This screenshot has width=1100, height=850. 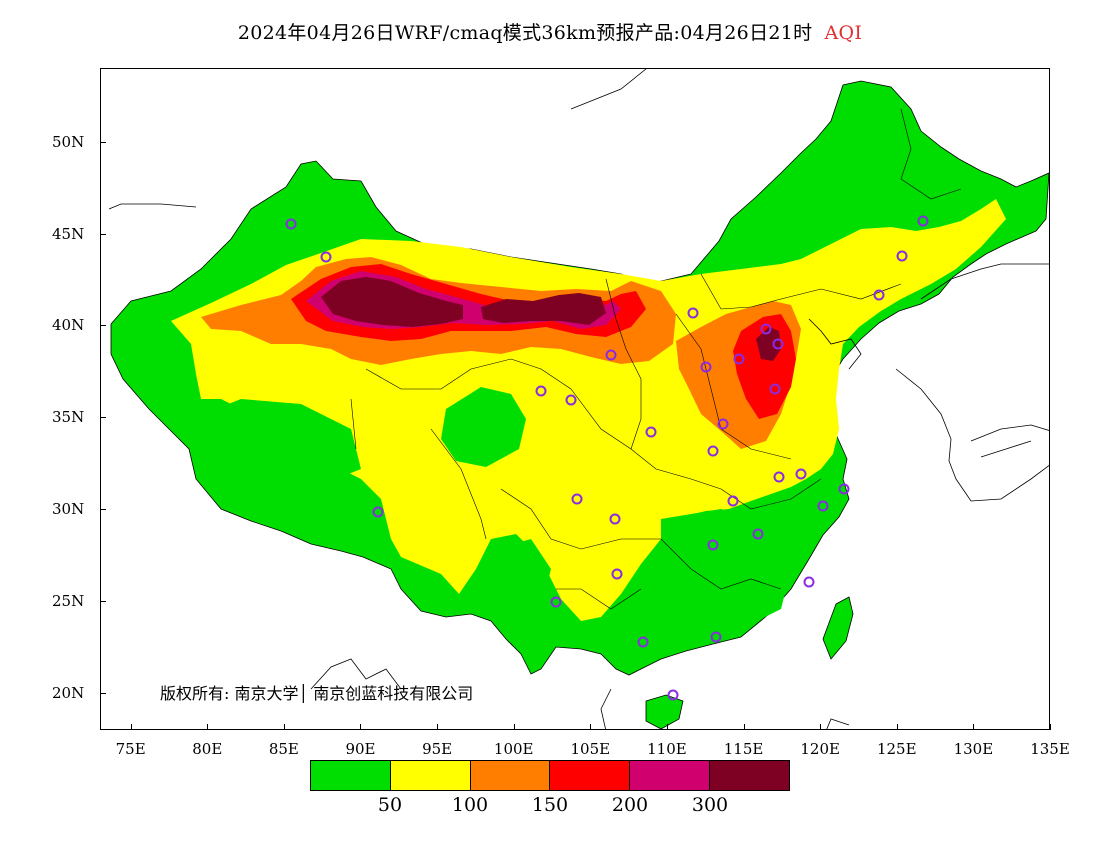 I want to click on lon-tick-label: 135E, so click(x=1050, y=749).